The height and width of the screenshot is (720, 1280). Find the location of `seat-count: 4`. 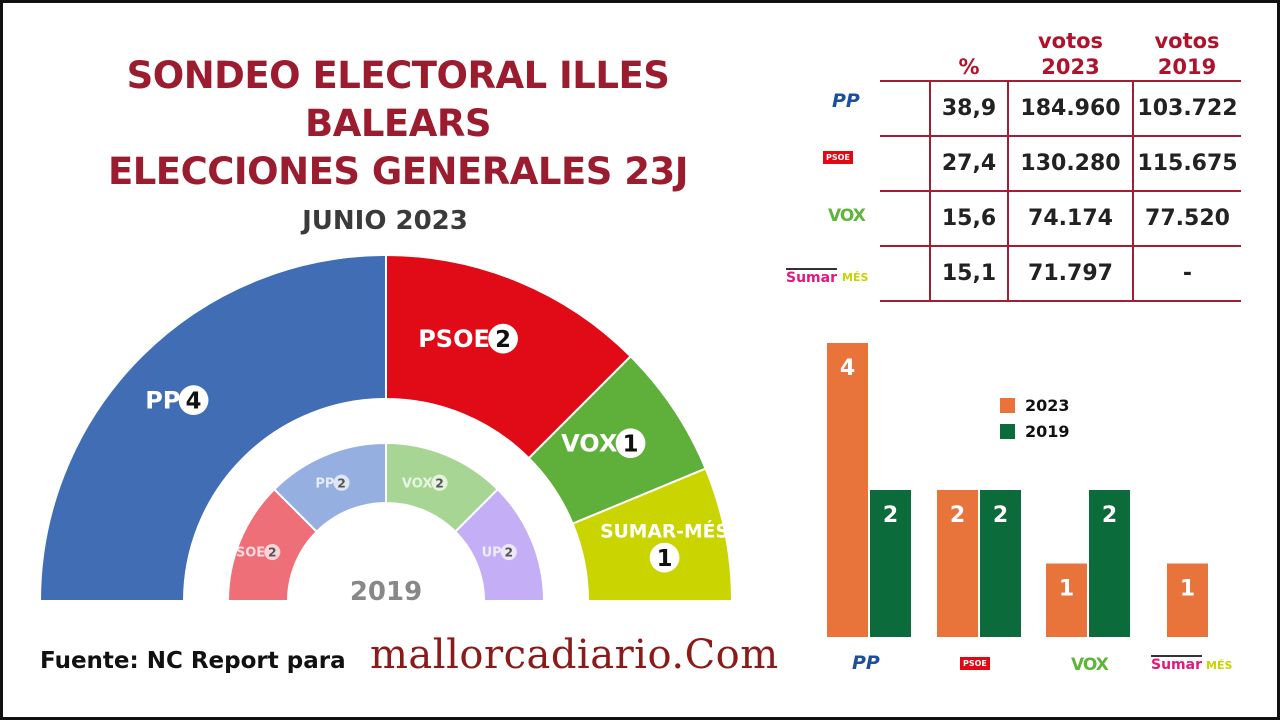

seat-count: 4 is located at coordinates (194, 402).